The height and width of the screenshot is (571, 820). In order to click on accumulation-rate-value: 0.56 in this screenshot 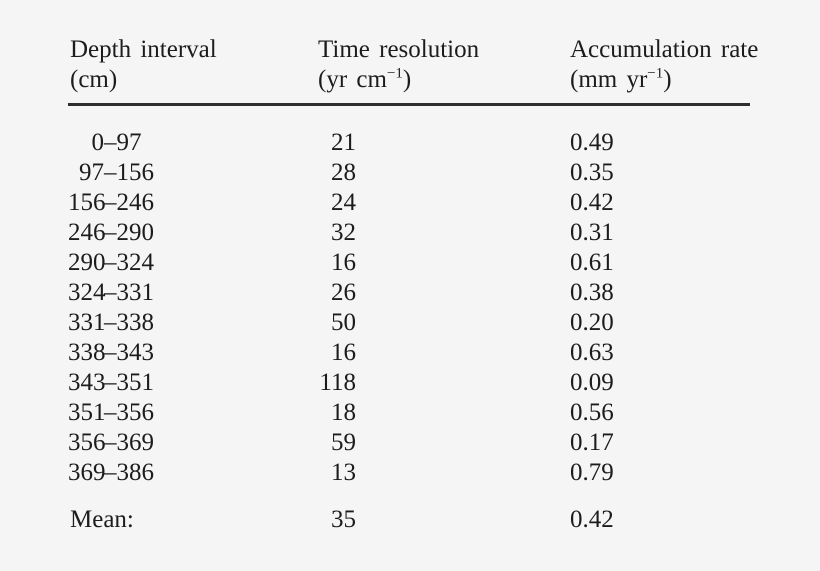, I will do `click(592, 412)`.